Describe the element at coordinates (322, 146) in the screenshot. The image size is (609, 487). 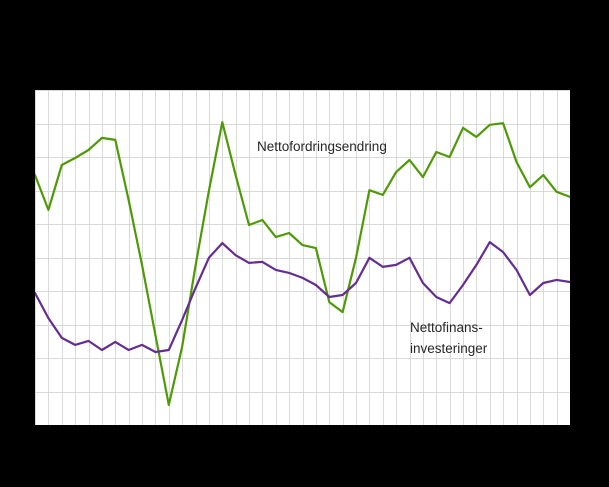
I see `series-label-nettofordringsendring: Nettofordringsendring` at that location.